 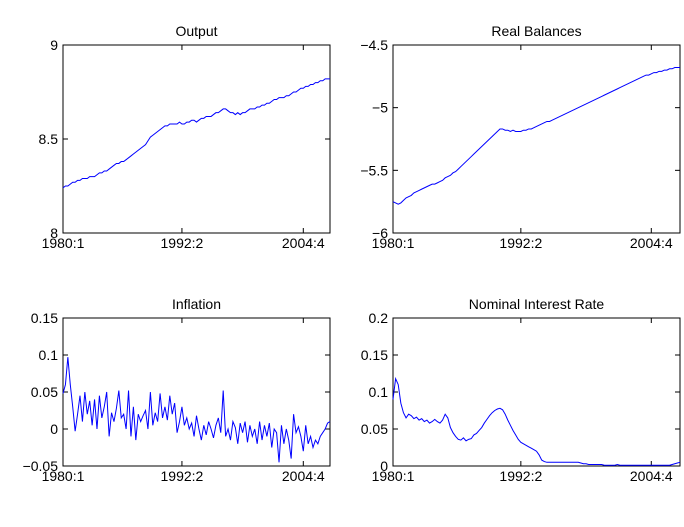 What do you see at coordinates (54, 45) in the screenshot?
I see `y-tick-label: 9` at bounding box center [54, 45].